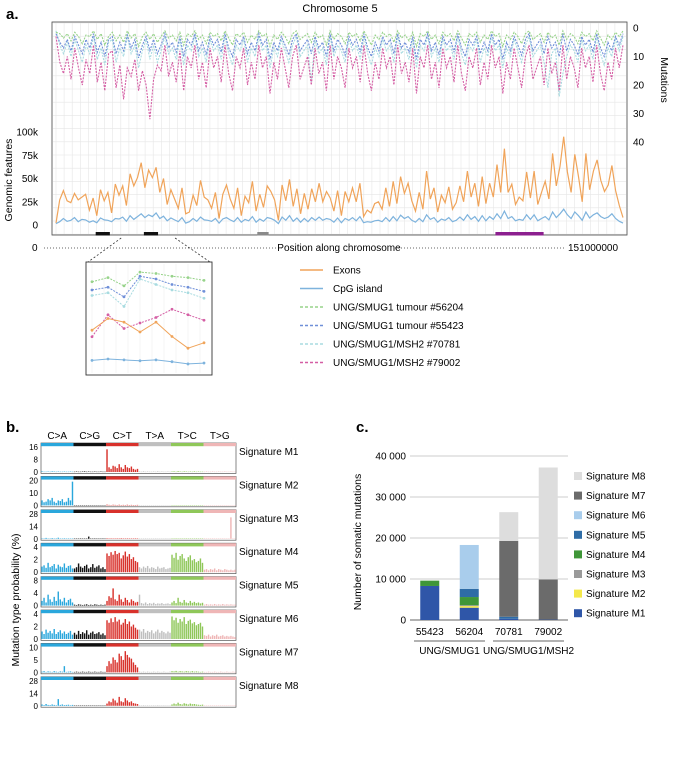 The width and height of the screenshot is (675, 778). Describe the element at coordinates (639, 86) in the screenshot. I see `panel-a-right-tick-label: 20` at that location.